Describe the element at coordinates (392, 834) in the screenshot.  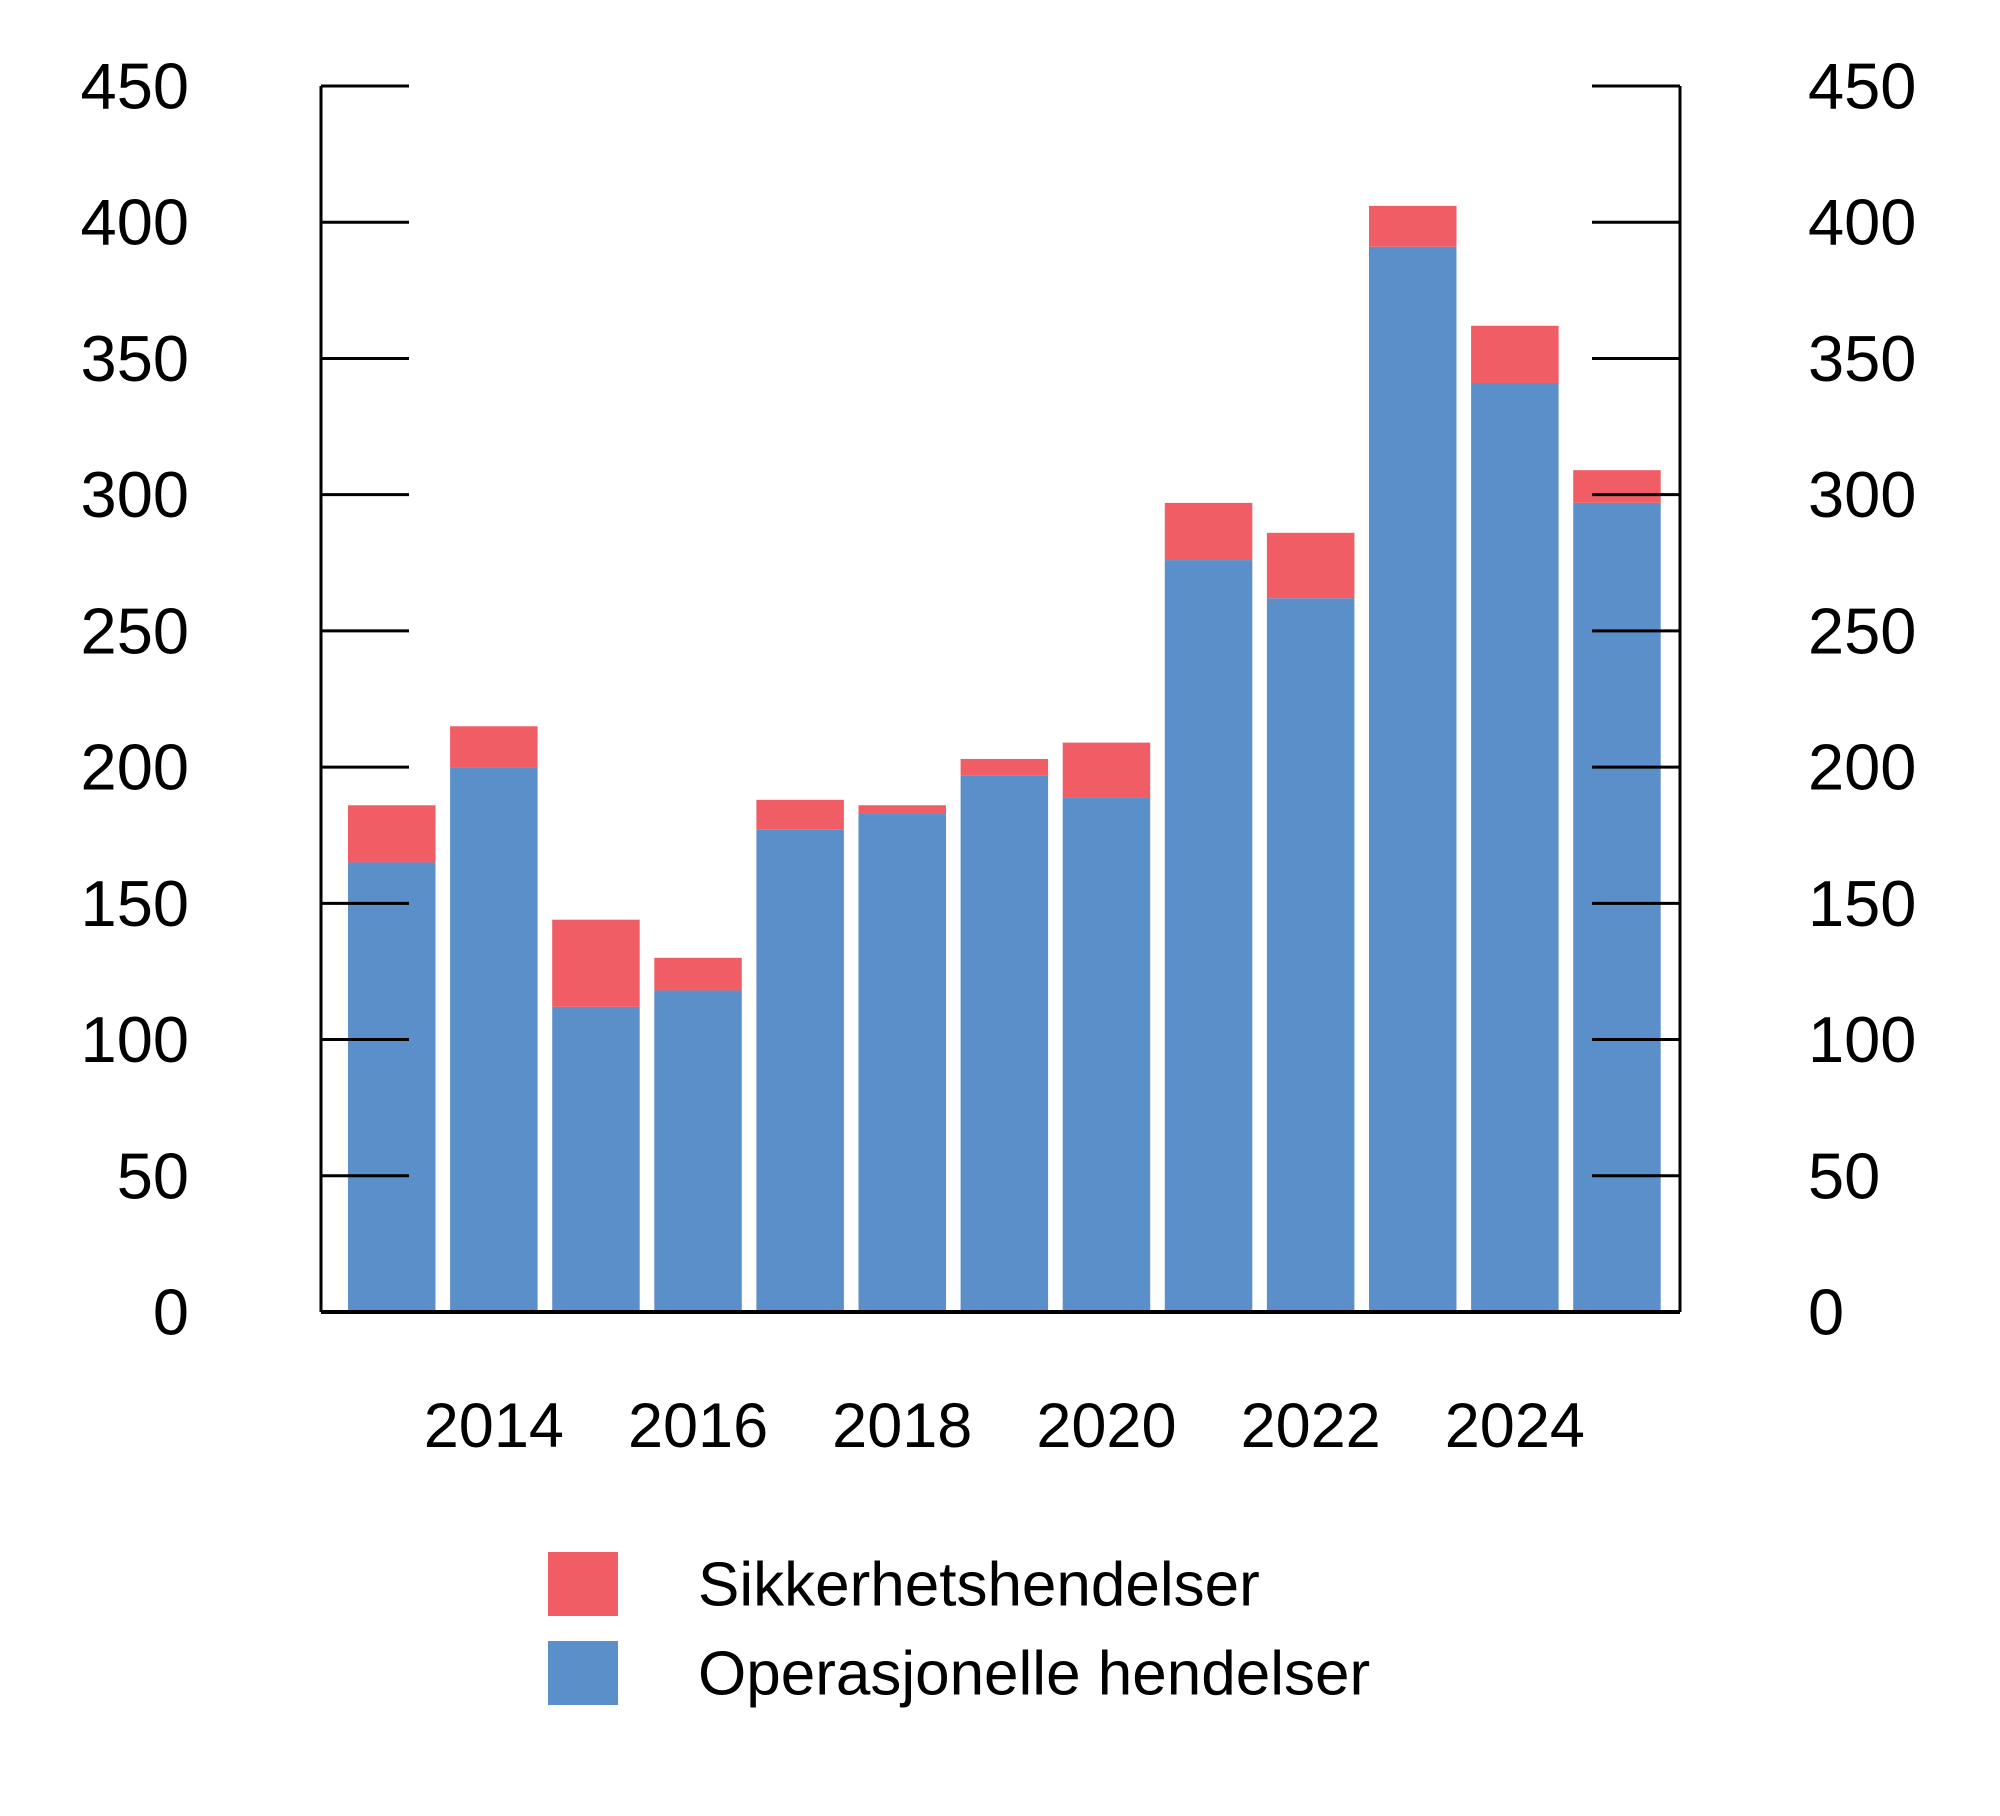
I see `bar-segment-sikkerhet-2013` at that location.